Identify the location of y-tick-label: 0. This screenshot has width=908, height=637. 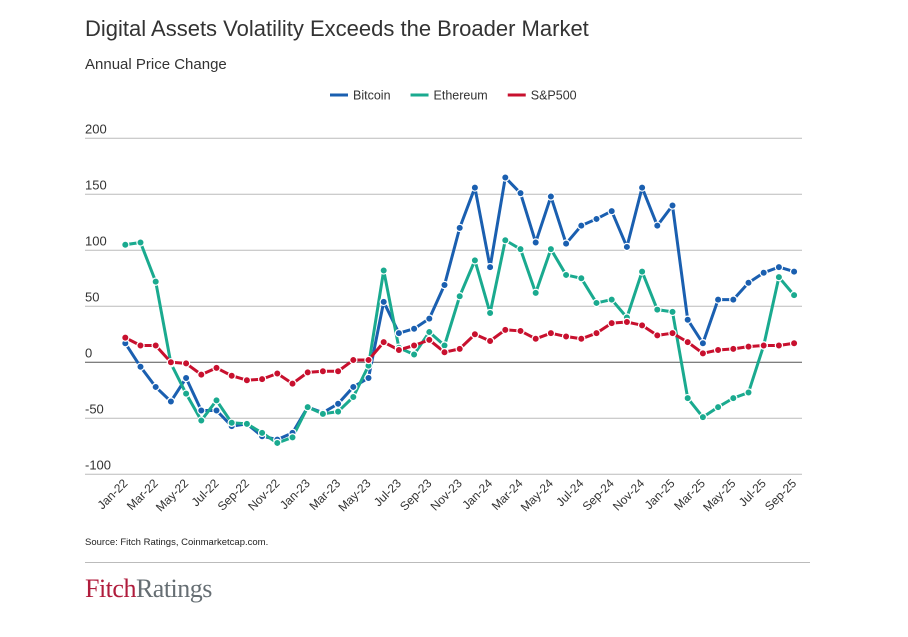
(88, 352).